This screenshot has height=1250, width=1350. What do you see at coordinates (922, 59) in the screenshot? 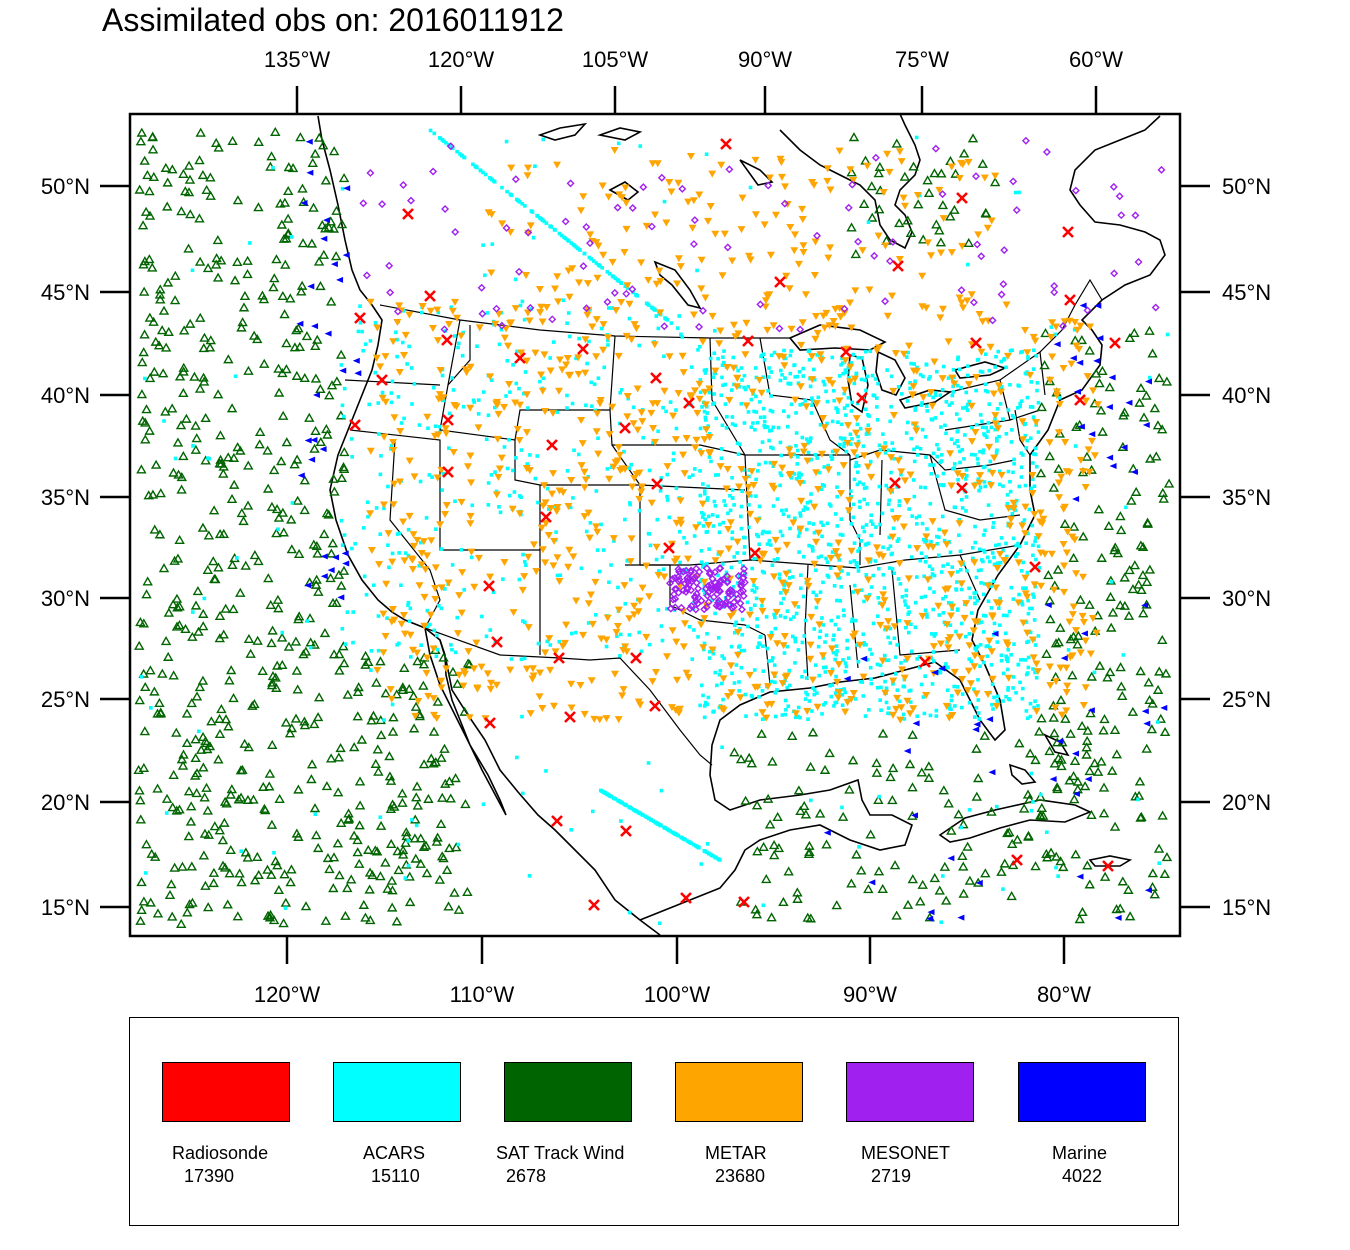
I see `top-lon-label-75-w: 75°W` at bounding box center [922, 59].